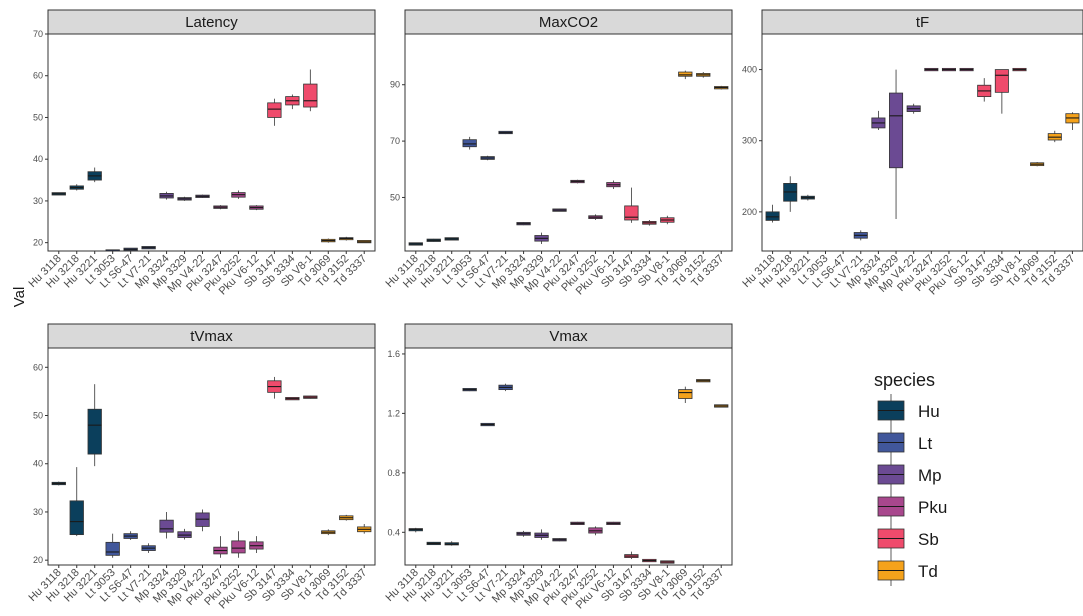  I want to click on legend-entry-lt: Lt, so click(904, 442).